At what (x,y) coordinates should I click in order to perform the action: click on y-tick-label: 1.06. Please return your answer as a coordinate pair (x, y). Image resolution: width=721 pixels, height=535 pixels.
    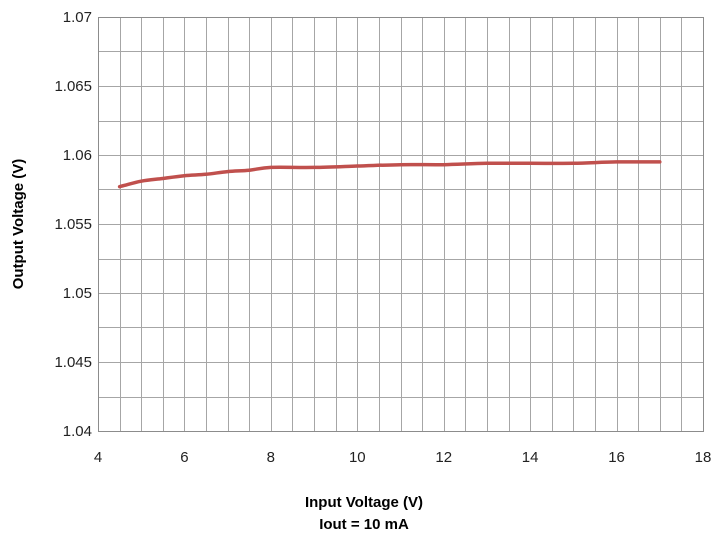
    Looking at the image, I should click on (77, 155).